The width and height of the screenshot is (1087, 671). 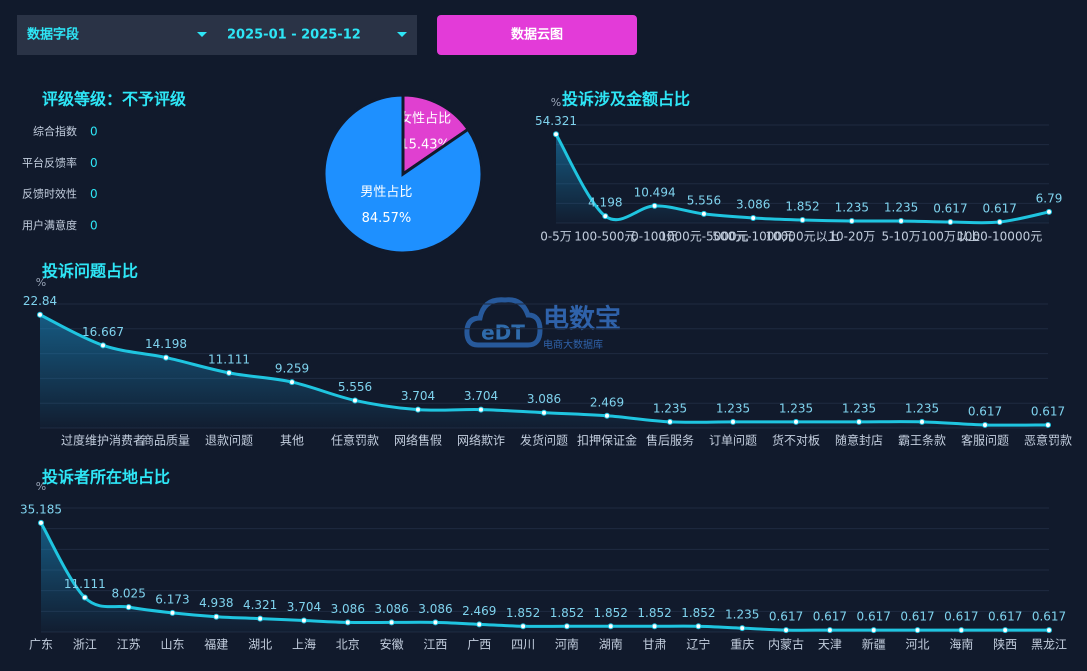 What do you see at coordinates (922, 441) in the screenshot?
I see `x-tick-label: 霸王条款` at bounding box center [922, 441].